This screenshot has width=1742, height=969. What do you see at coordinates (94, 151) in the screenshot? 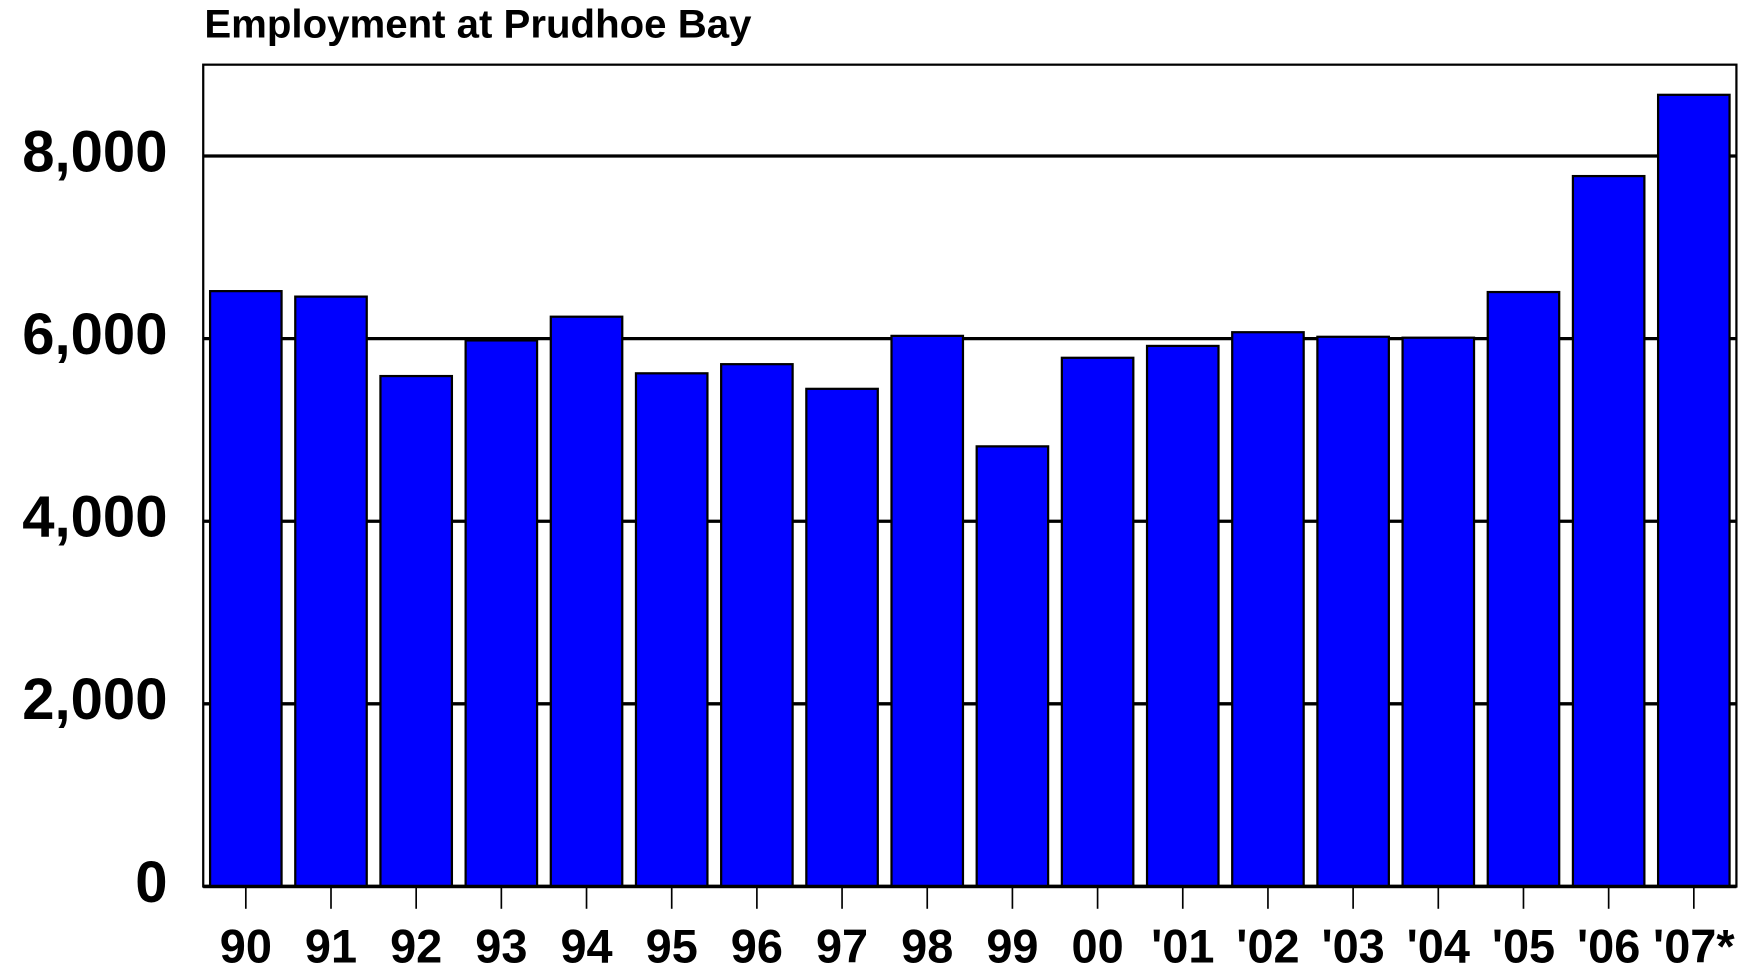
I see `y-tick-label: 8,000` at bounding box center [94, 151].